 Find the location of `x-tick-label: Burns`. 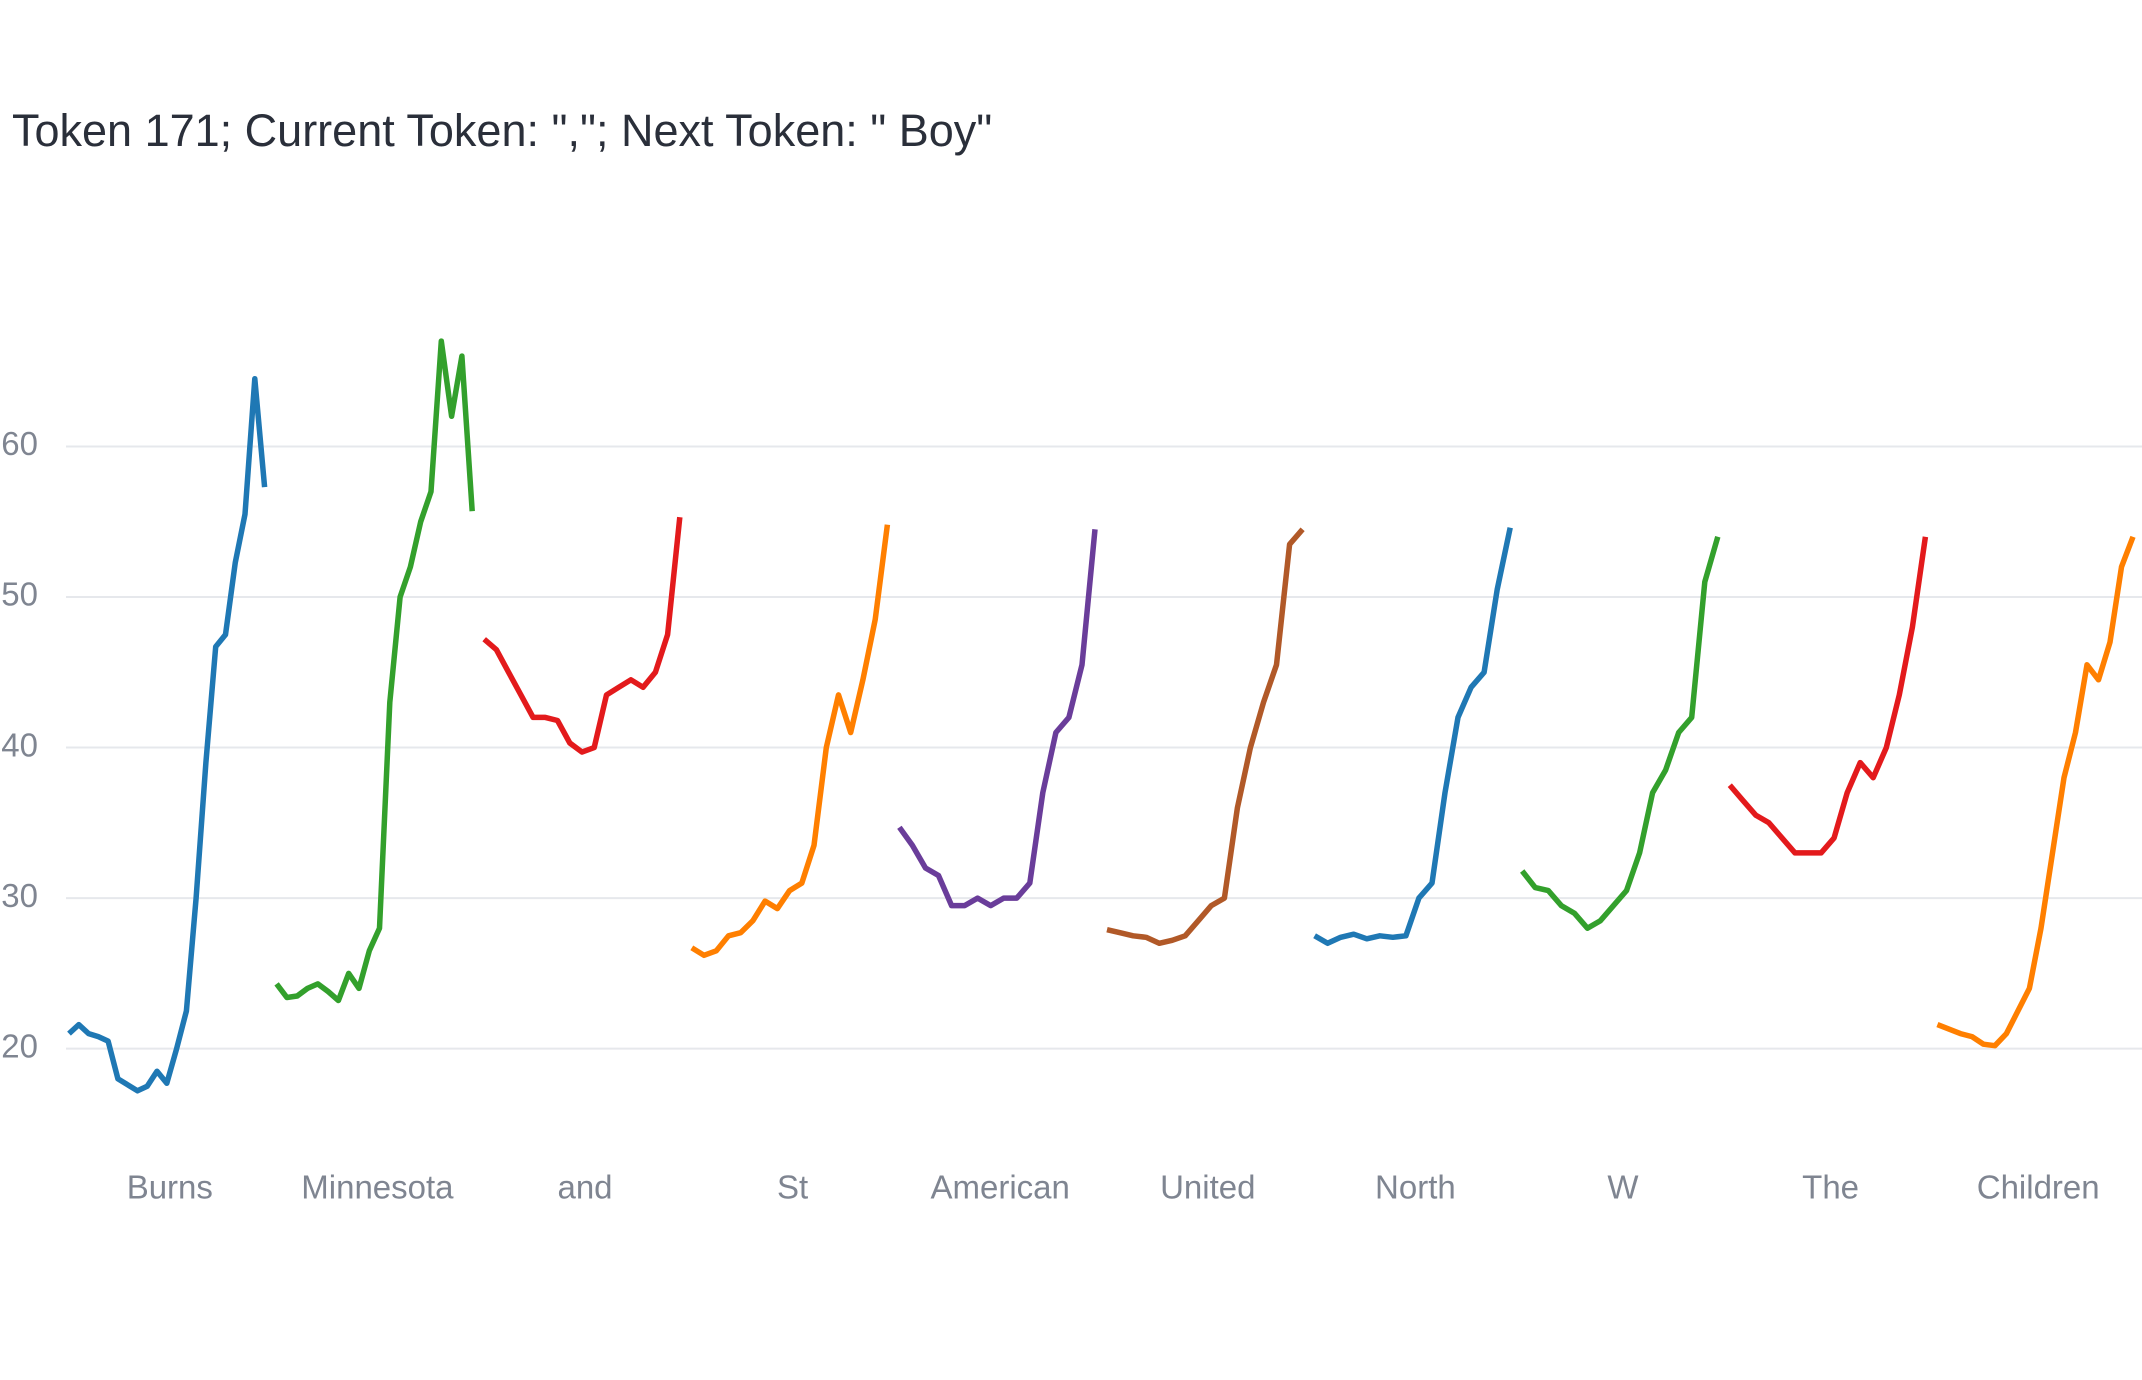

x-tick-label: Burns is located at coordinates (170, 1187).